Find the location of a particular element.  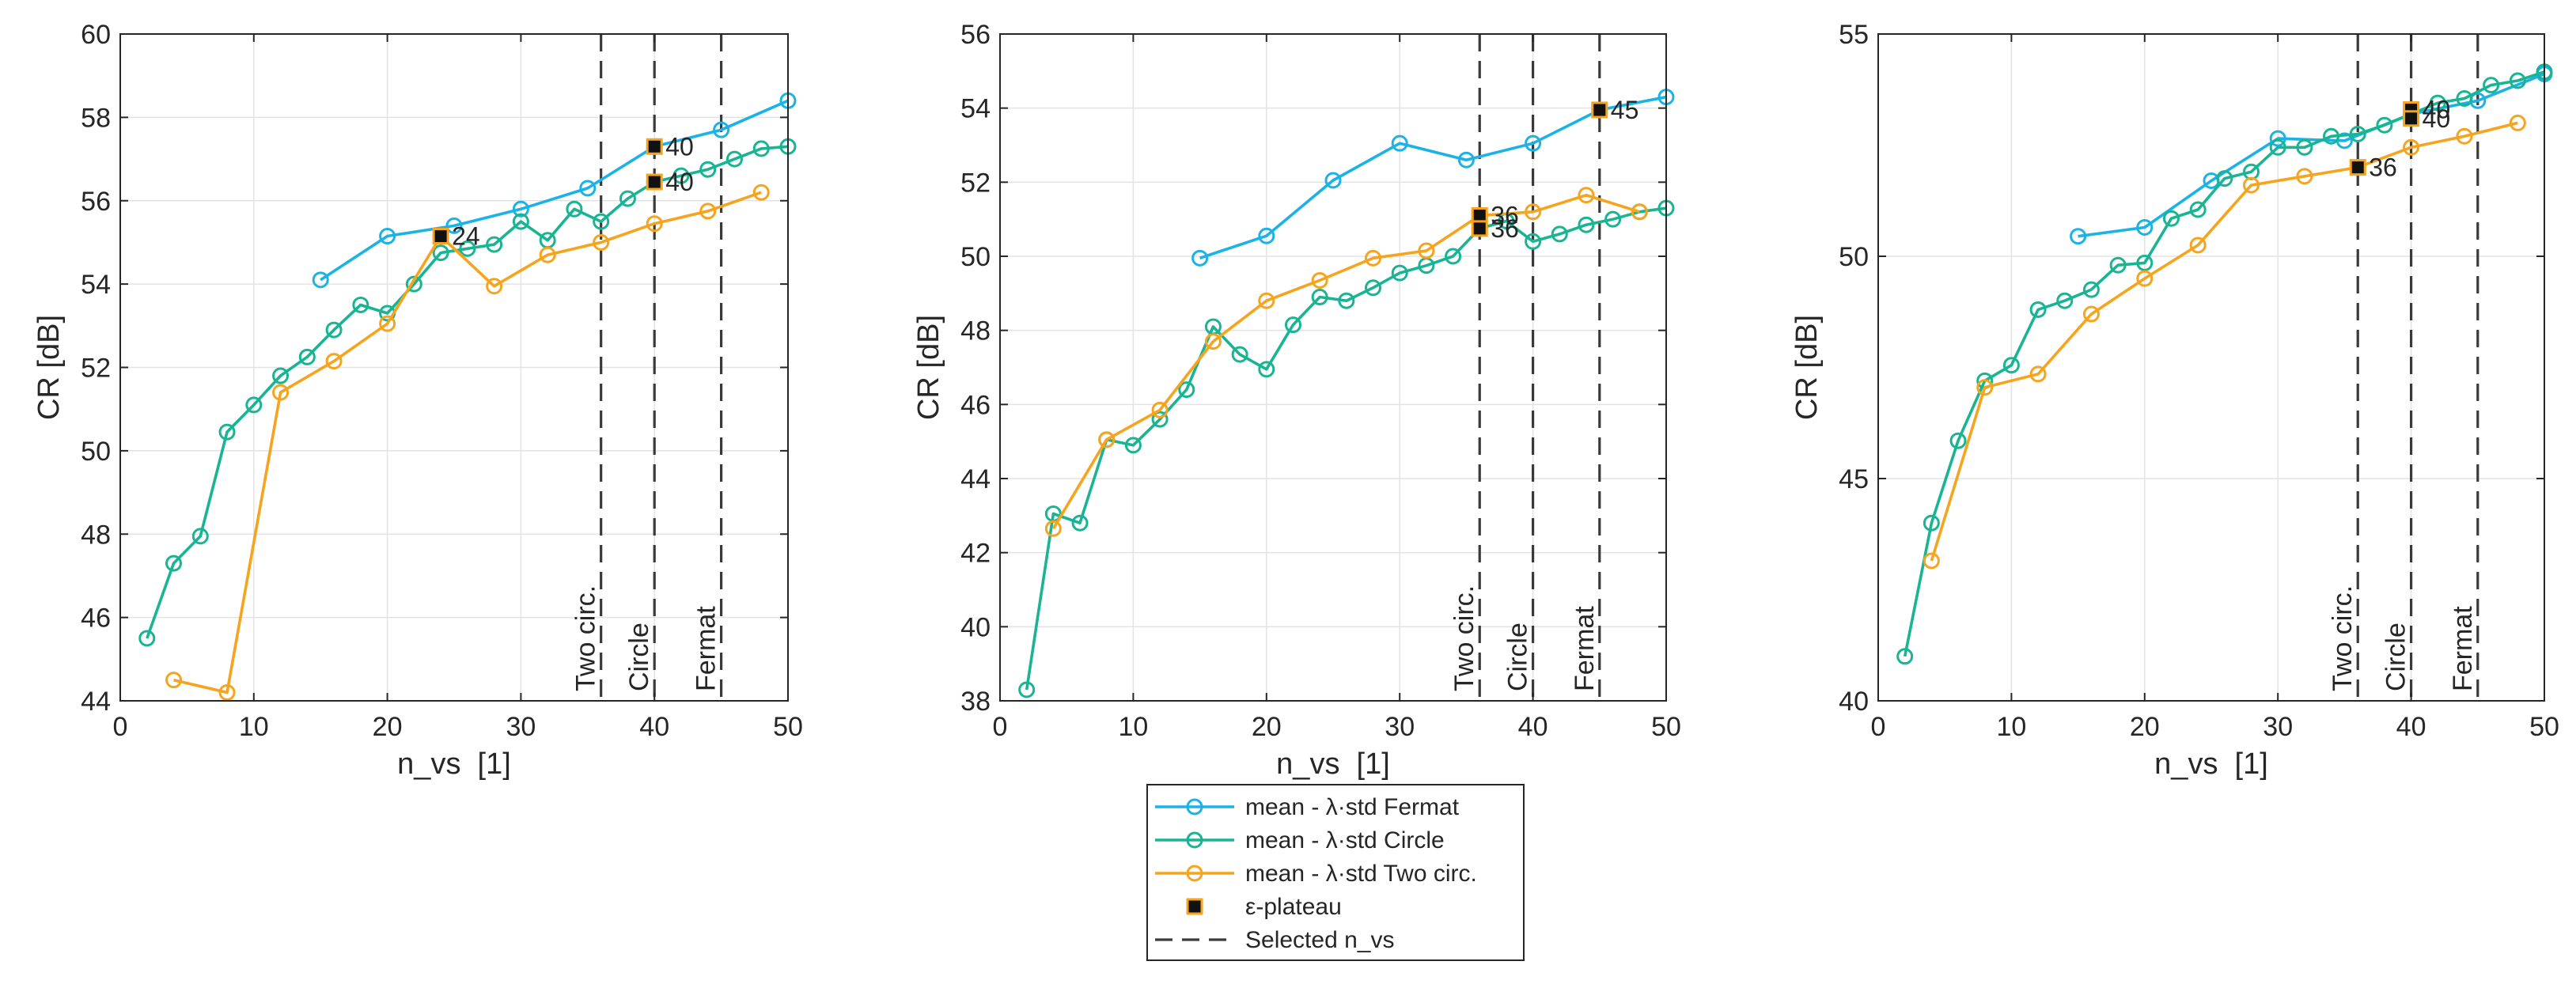

y-tick-label: 60 is located at coordinates (96, 35).